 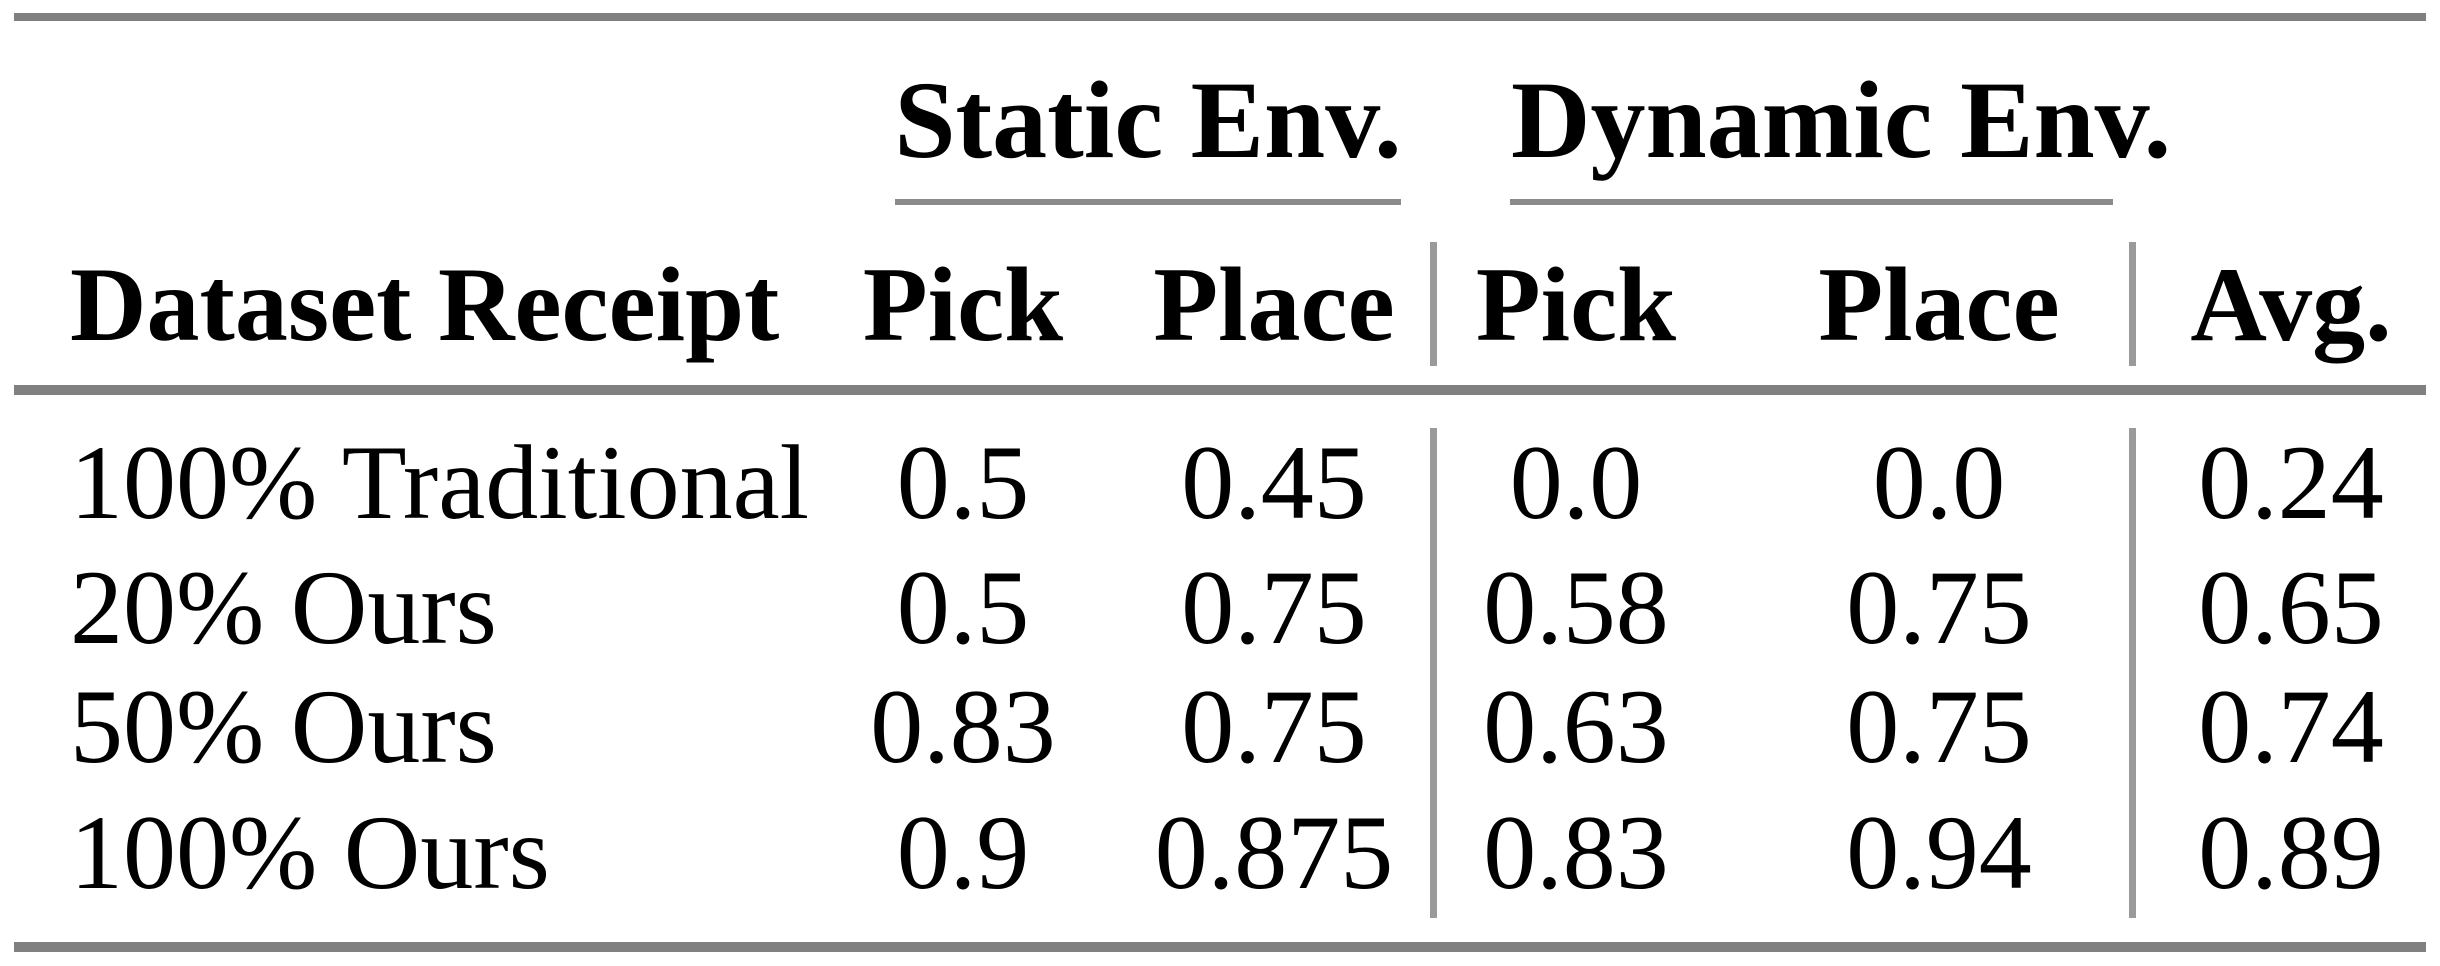 What do you see at coordinates (283, 607) in the screenshot?
I see `row-label: 20% Ours` at bounding box center [283, 607].